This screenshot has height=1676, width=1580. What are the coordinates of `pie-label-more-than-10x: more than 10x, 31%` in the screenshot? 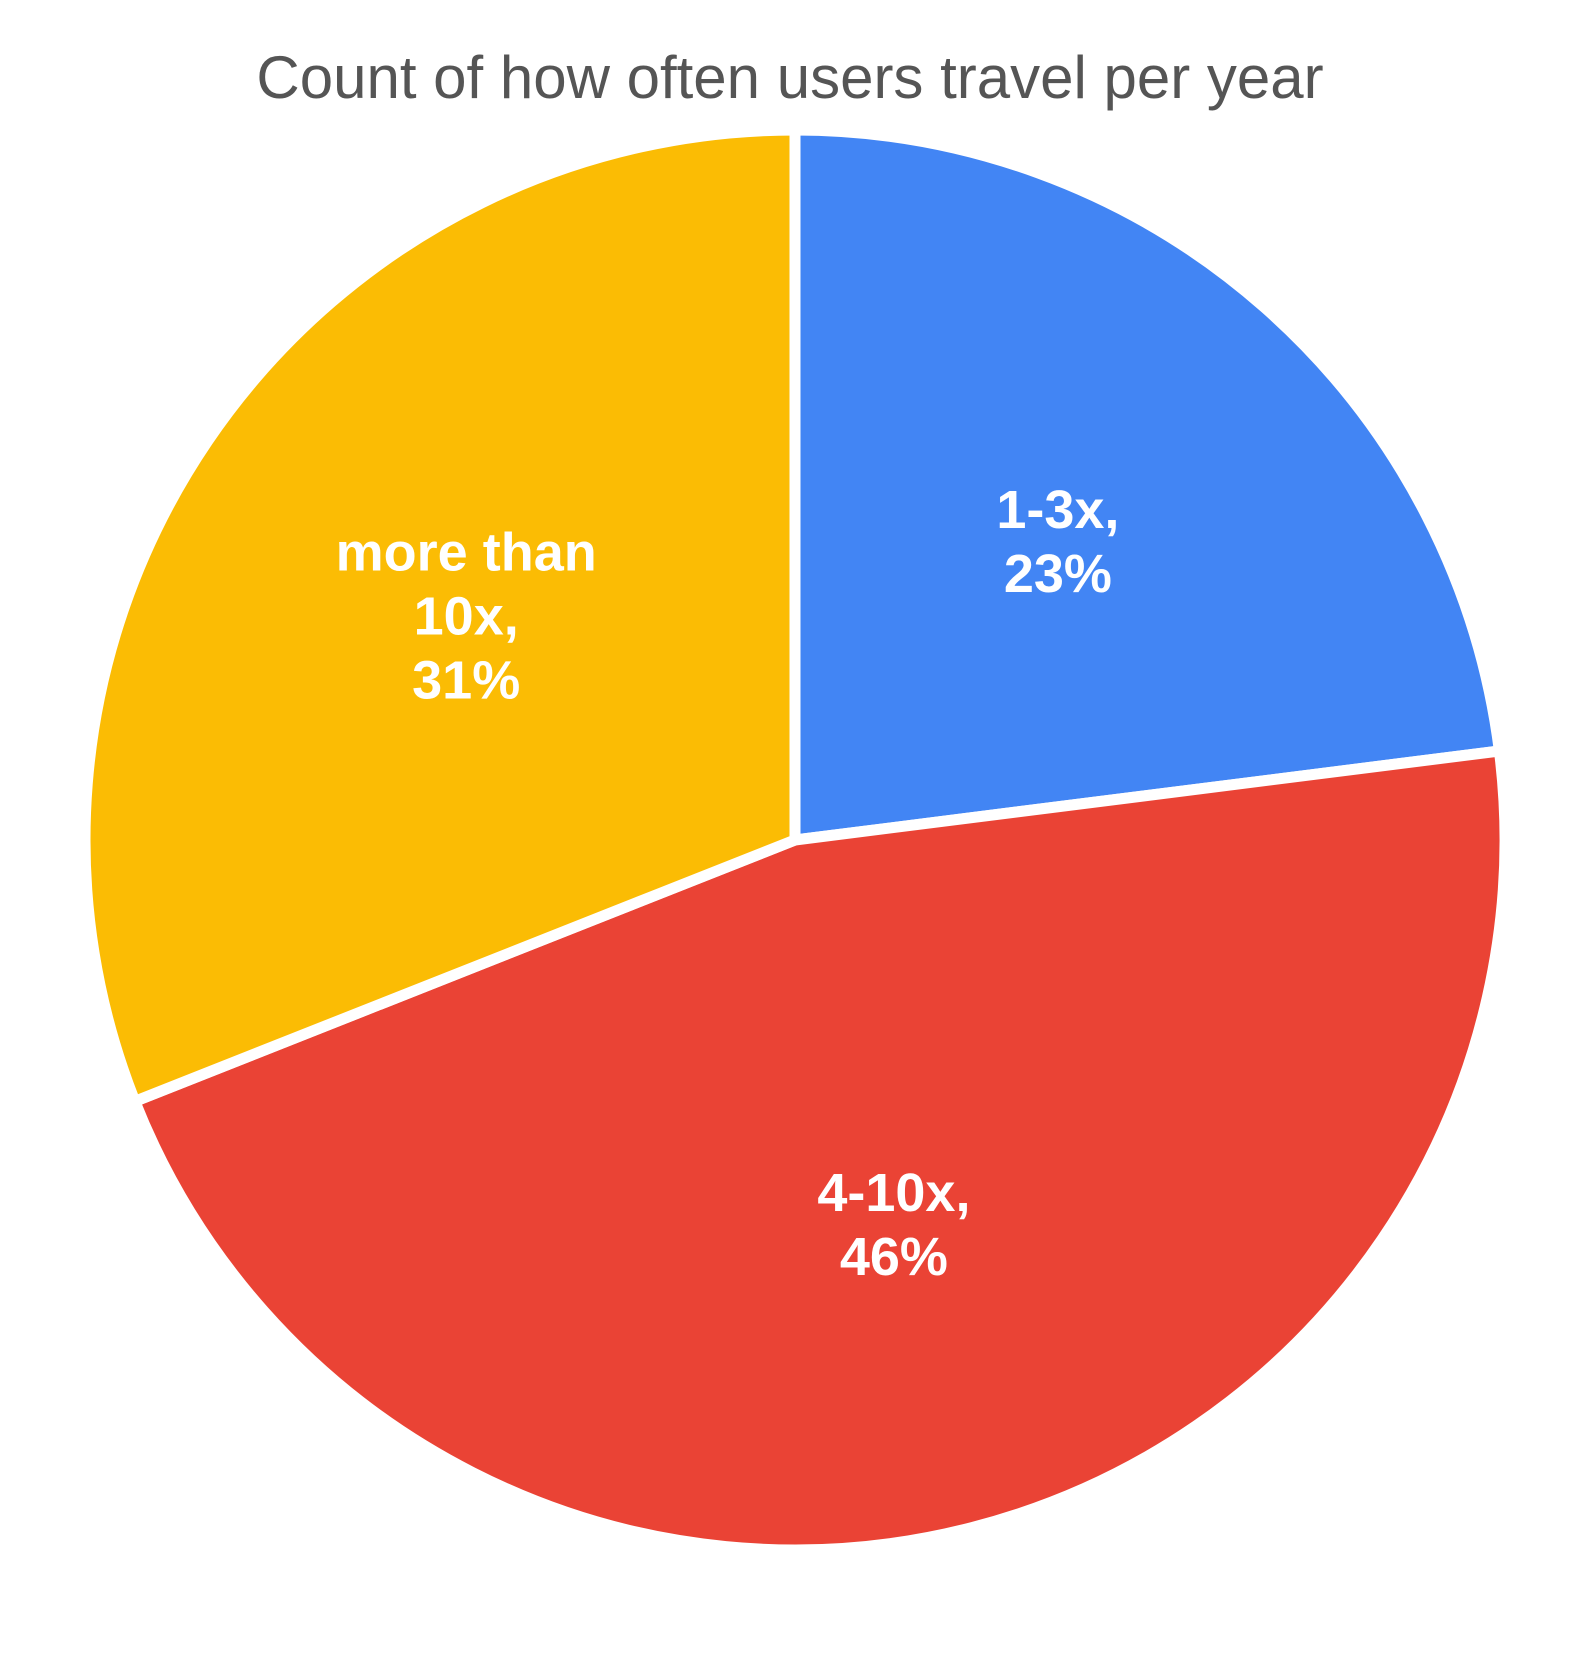 It's located at (466, 617).